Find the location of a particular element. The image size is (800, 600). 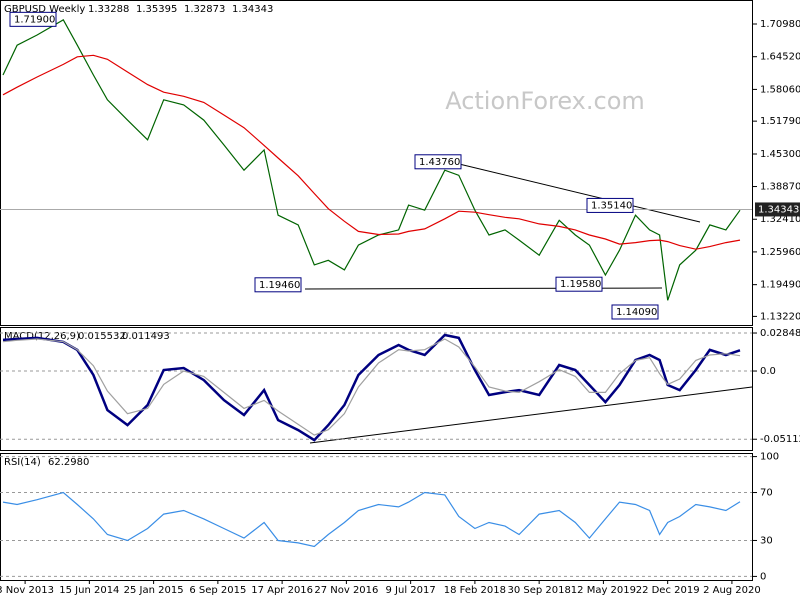

macd-trend-line is located at coordinates (531, 415).